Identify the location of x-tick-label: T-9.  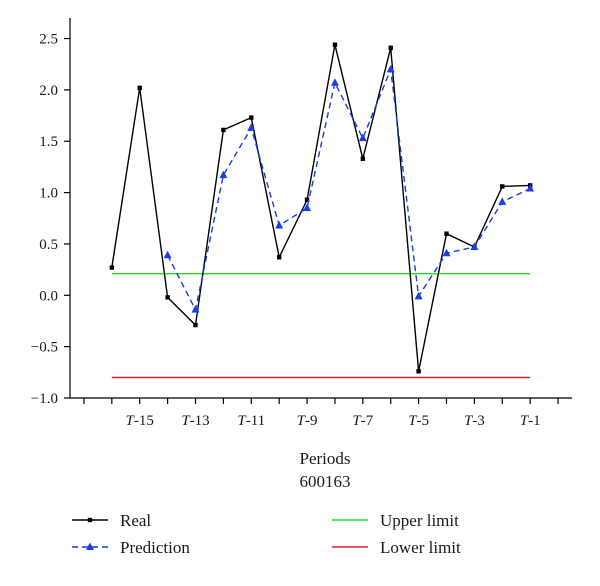
(307, 421).